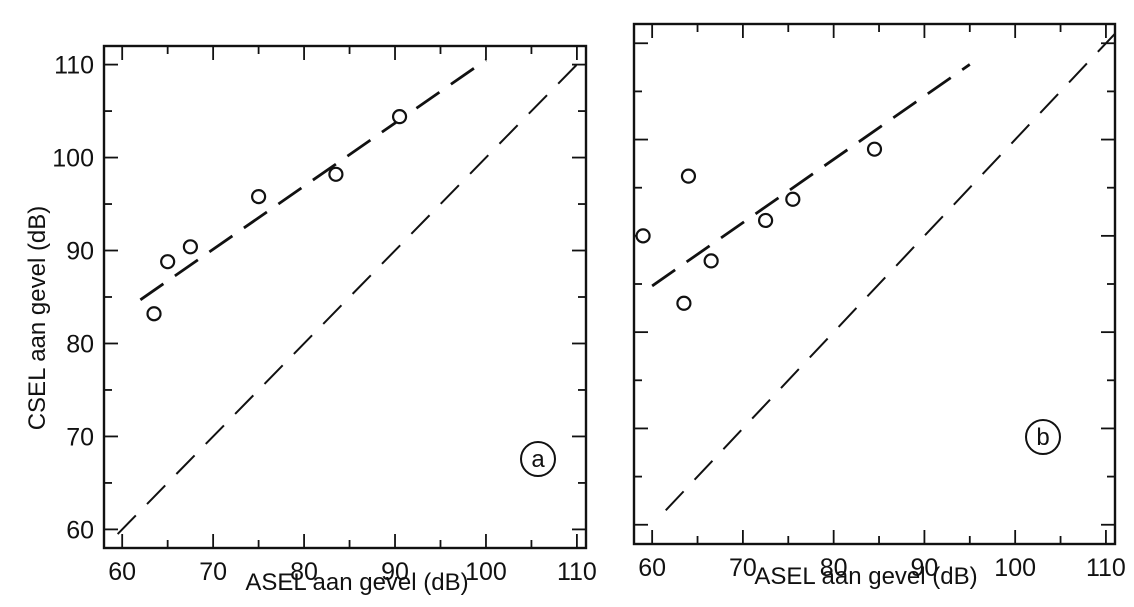 Image resolution: width=1134 pixels, height=607 pixels. What do you see at coordinates (925, 568) in the screenshot?
I see `x-tick-label-b: 90` at bounding box center [925, 568].